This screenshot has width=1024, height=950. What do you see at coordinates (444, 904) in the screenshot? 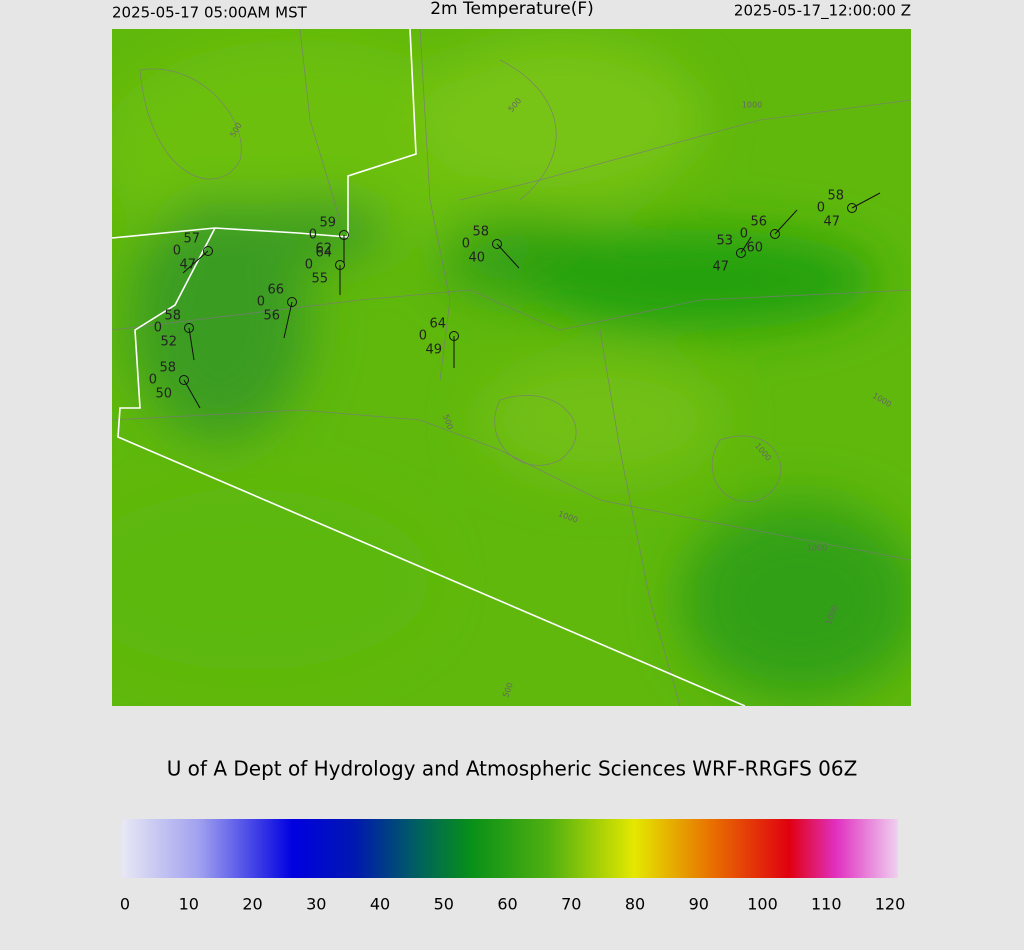
I see `colorbar-tick-label: 50` at bounding box center [444, 904].